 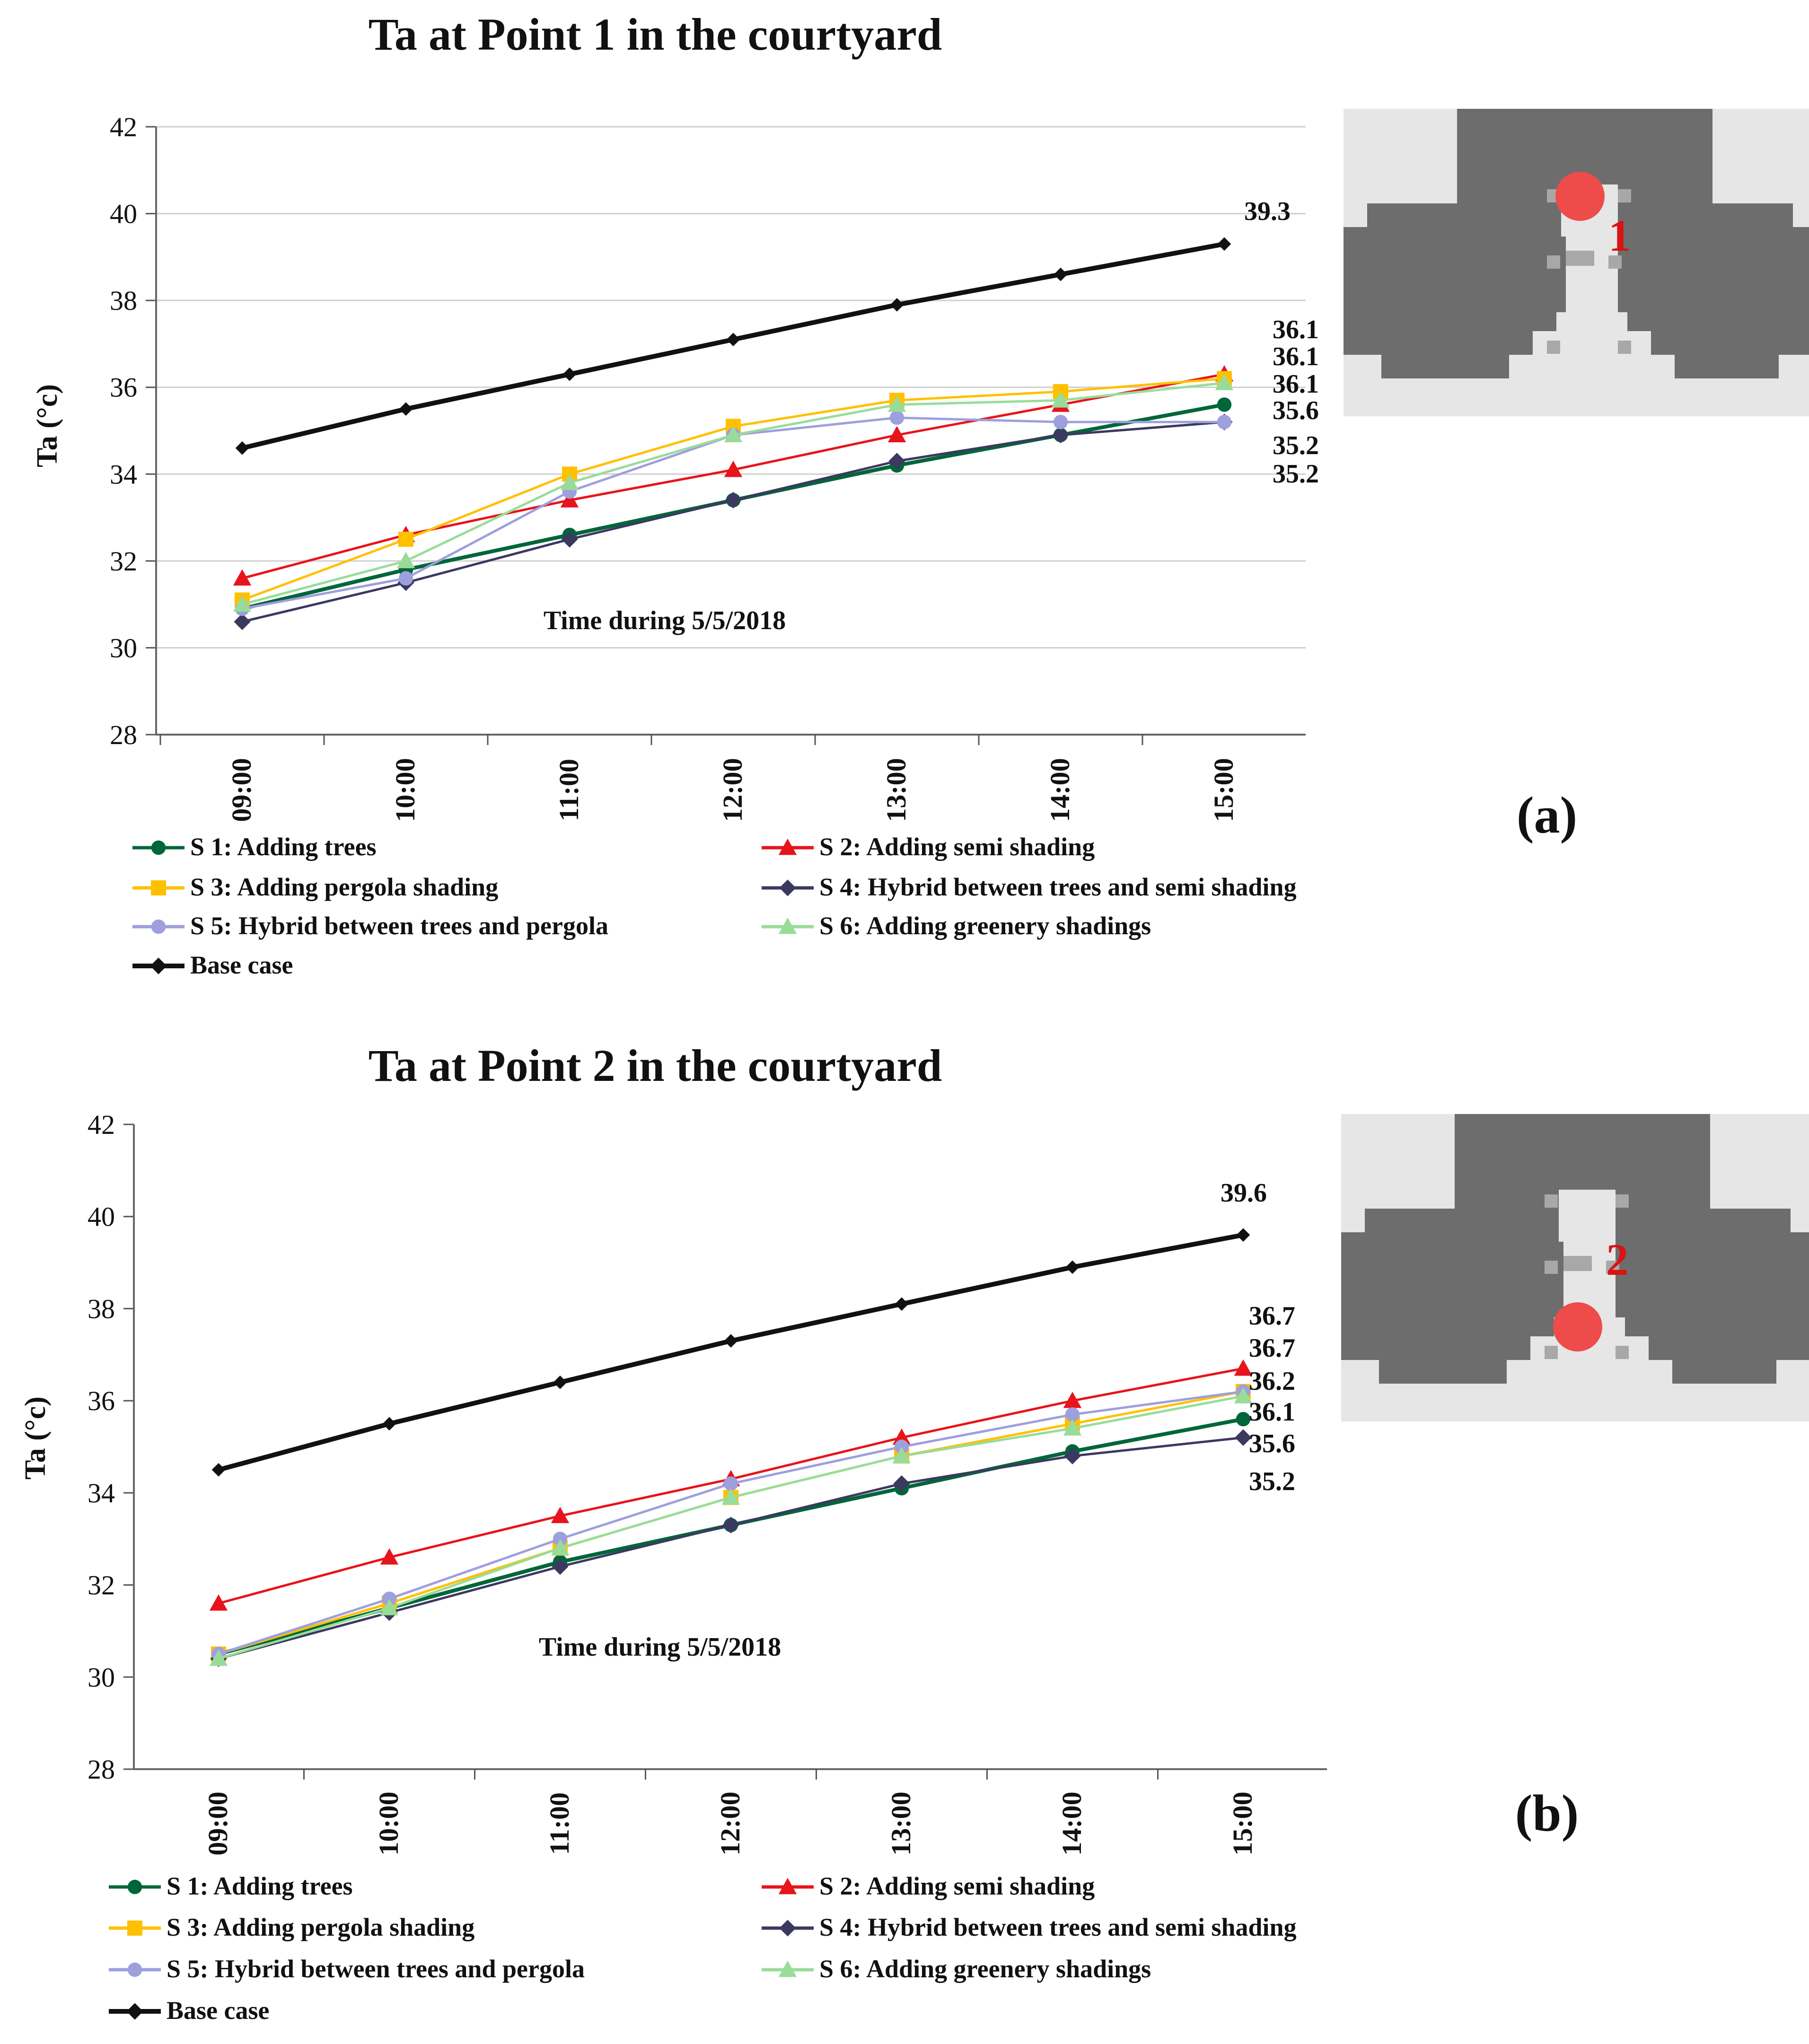 I want to click on panel-label: (a), so click(x=1547, y=815).